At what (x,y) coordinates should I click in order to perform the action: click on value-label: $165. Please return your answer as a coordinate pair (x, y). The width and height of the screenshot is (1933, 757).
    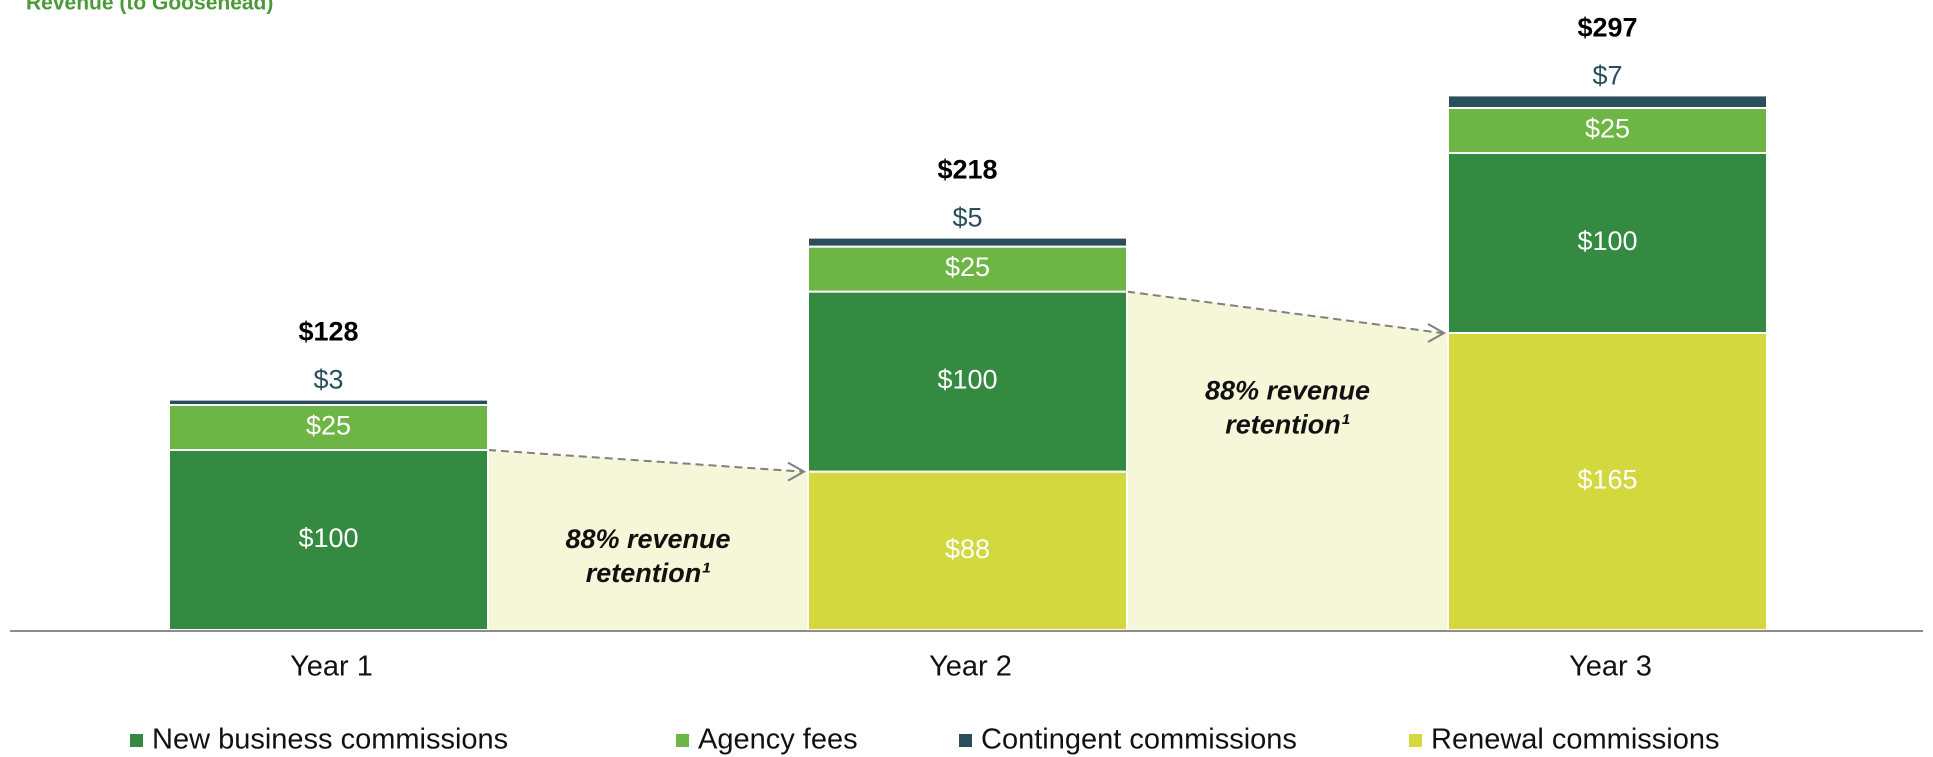
    Looking at the image, I should click on (1607, 480).